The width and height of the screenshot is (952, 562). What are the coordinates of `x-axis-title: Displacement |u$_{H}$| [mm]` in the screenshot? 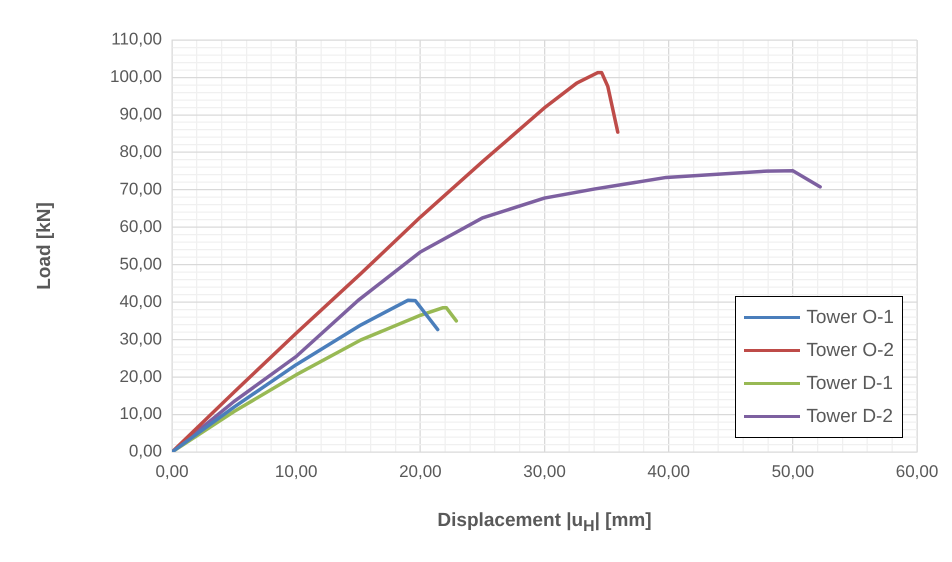 It's located at (544, 523).